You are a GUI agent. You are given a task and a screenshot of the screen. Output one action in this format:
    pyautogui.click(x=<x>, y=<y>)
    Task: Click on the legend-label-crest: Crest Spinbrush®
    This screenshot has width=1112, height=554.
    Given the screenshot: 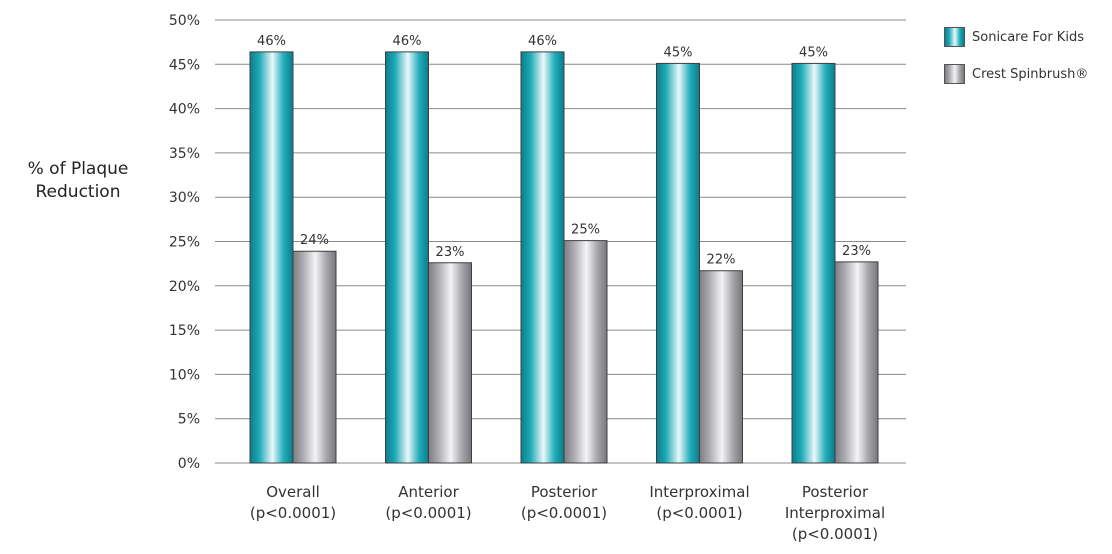 What is the action you would take?
    pyautogui.click(x=1030, y=74)
    